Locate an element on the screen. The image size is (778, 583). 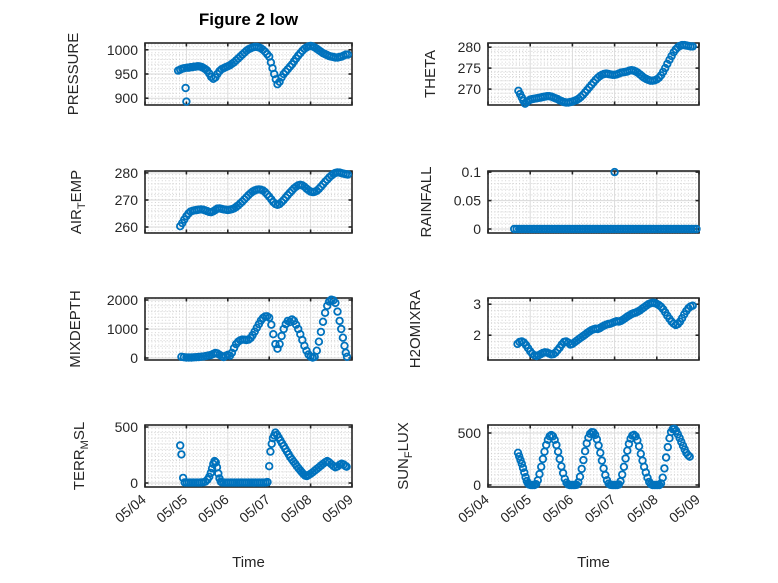
plot-area-pressure: 900 950 1000 is located at coordinates (230, 73).